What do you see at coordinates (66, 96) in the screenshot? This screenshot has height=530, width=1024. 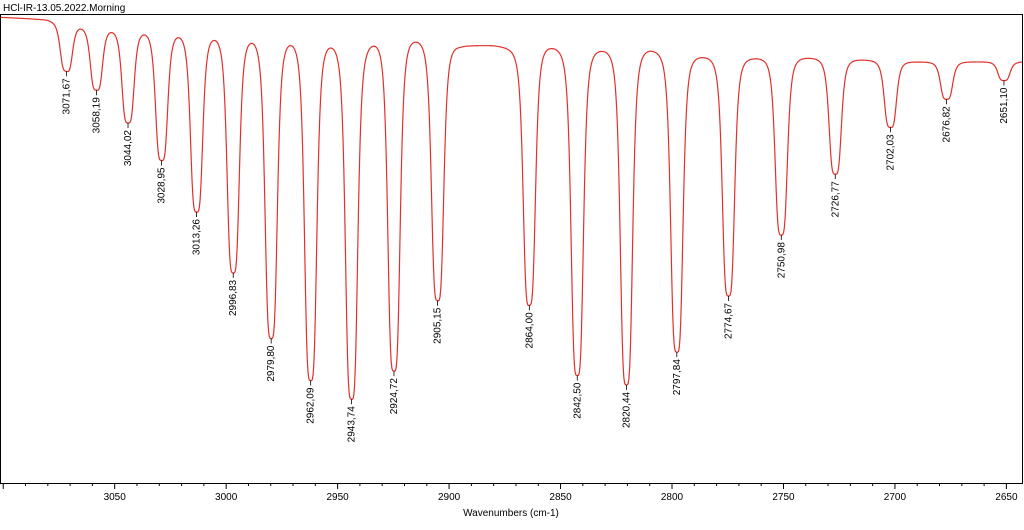 I see `peak-label: 3071,67` at bounding box center [66, 96].